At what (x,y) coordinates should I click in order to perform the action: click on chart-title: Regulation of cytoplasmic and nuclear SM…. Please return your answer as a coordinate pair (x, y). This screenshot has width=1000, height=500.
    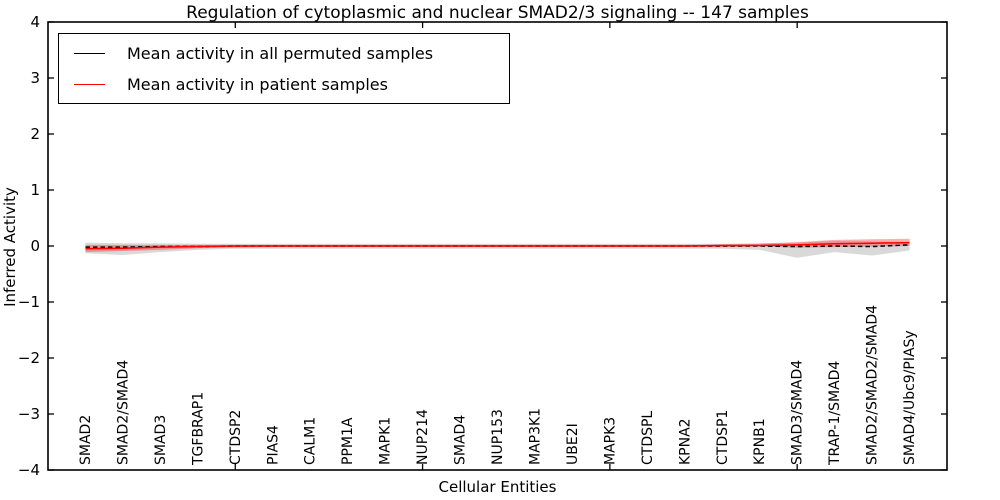
    Looking at the image, I should click on (497, 13).